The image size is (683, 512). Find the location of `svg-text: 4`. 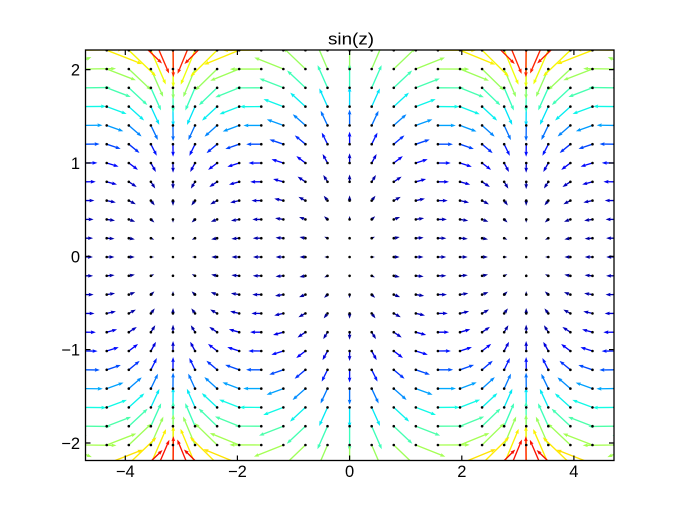

svg-text: 4 is located at coordinates (573, 472).